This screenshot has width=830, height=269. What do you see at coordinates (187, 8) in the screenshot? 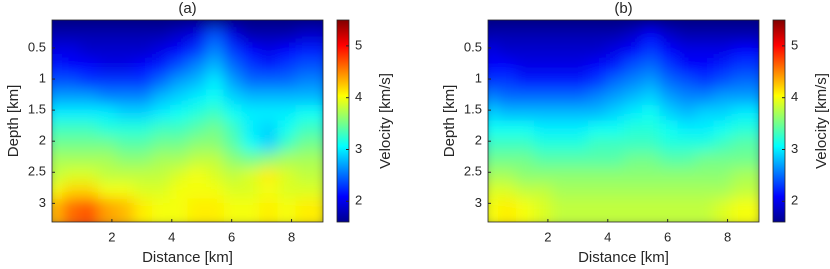
I see `chart-title: (a)` at bounding box center [187, 8].